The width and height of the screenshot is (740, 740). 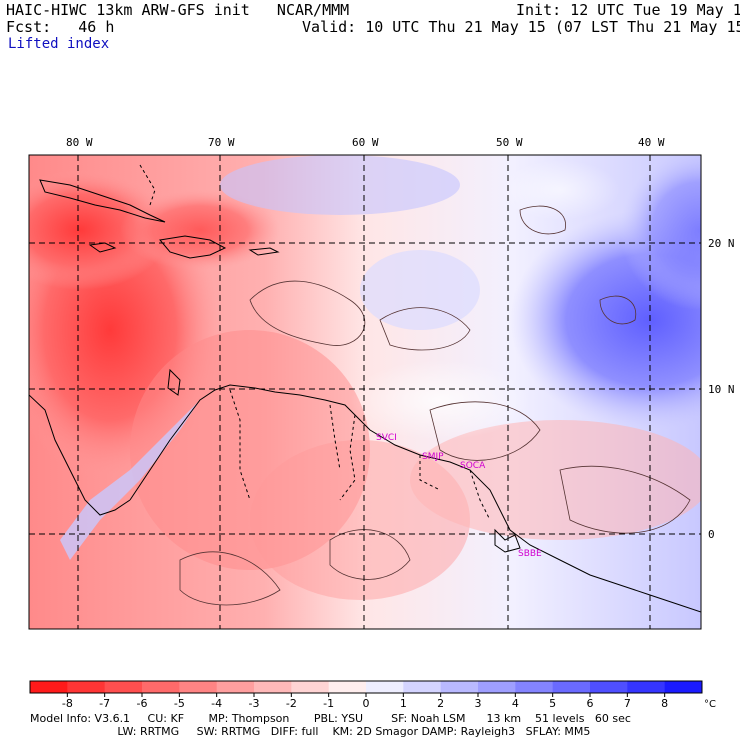 I want to click on lon-label: 60 W, so click(x=365, y=142).